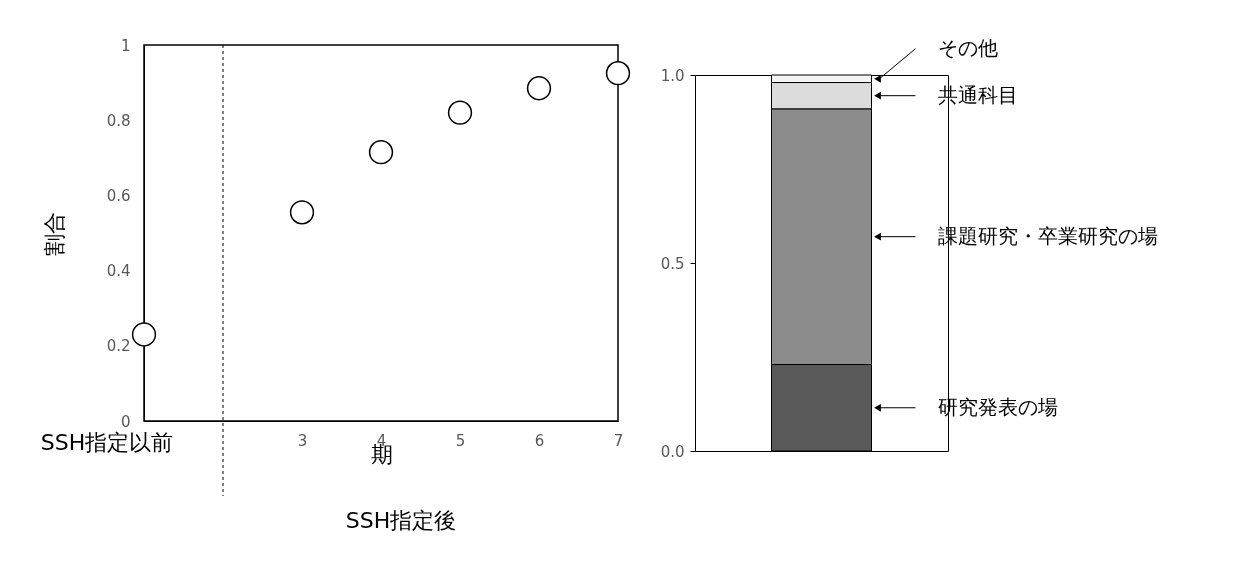 This screenshot has height=562, width=1252. Describe the element at coordinates (54, 233) in the screenshot. I see `y-axis-title: 割合` at that location.